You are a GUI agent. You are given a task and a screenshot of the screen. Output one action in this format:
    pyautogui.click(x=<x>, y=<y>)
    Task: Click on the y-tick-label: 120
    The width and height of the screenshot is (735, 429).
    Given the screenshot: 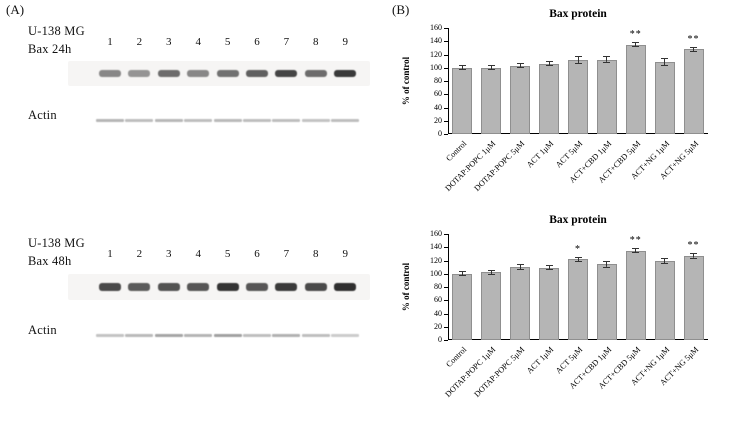 What is the action you would take?
    pyautogui.click(x=436, y=260)
    